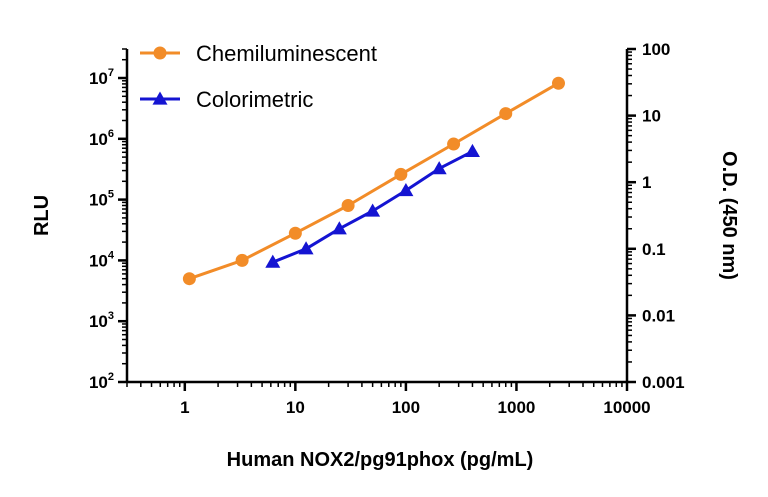 This screenshot has height=497, width=768. I want to click on y-tick-label: 10⁷, so click(101, 77).